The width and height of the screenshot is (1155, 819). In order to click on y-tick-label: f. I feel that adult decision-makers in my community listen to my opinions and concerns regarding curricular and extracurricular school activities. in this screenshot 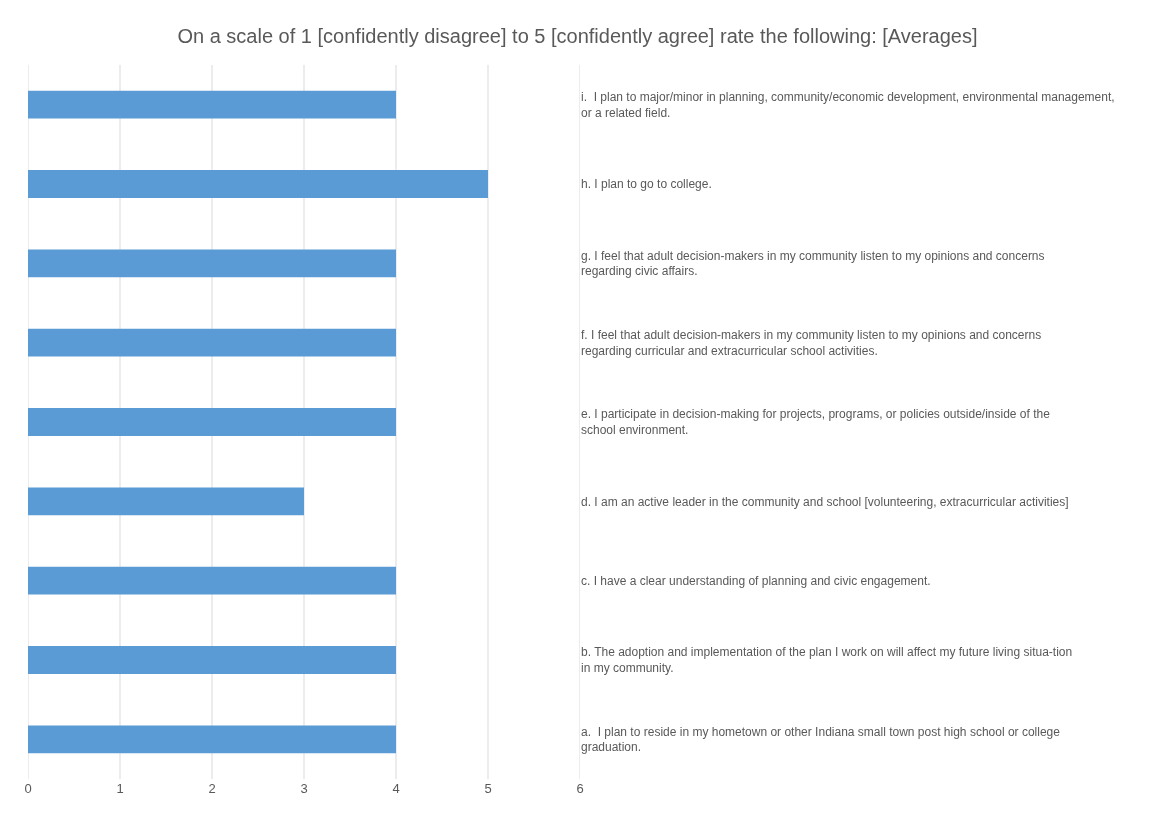, I will do `click(811, 343)`.